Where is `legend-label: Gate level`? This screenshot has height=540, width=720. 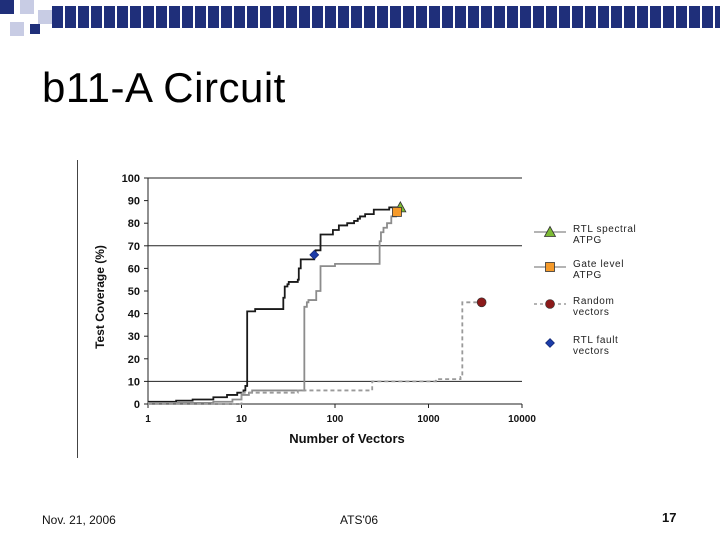
legend-label: Gate level is located at coordinates (598, 264).